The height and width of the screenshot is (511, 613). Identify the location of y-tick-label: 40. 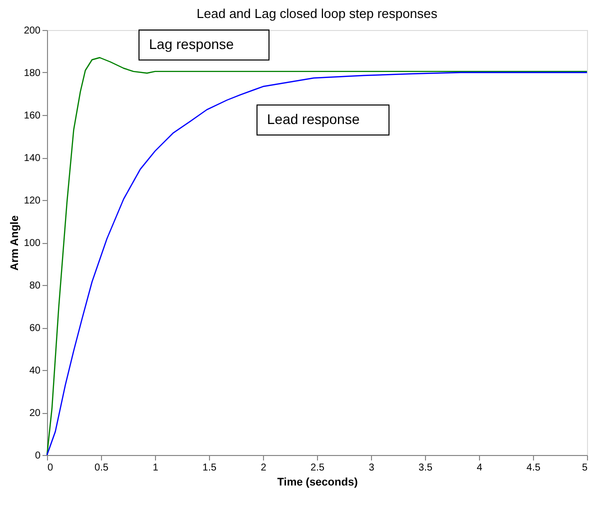
(35, 371).